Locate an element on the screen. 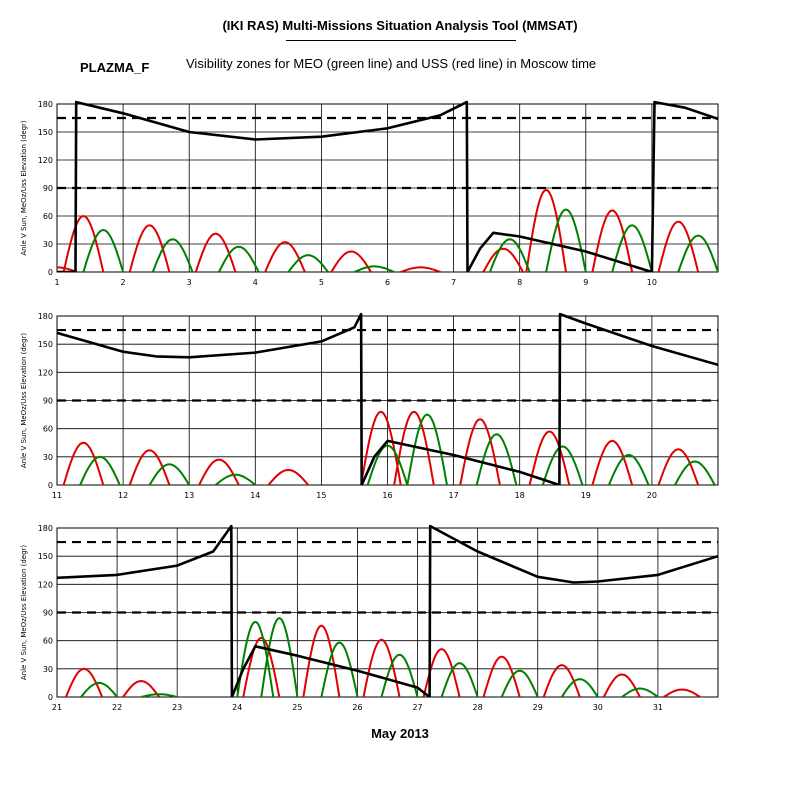  panel-3-x-tick-label: 21 is located at coordinates (57, 707).